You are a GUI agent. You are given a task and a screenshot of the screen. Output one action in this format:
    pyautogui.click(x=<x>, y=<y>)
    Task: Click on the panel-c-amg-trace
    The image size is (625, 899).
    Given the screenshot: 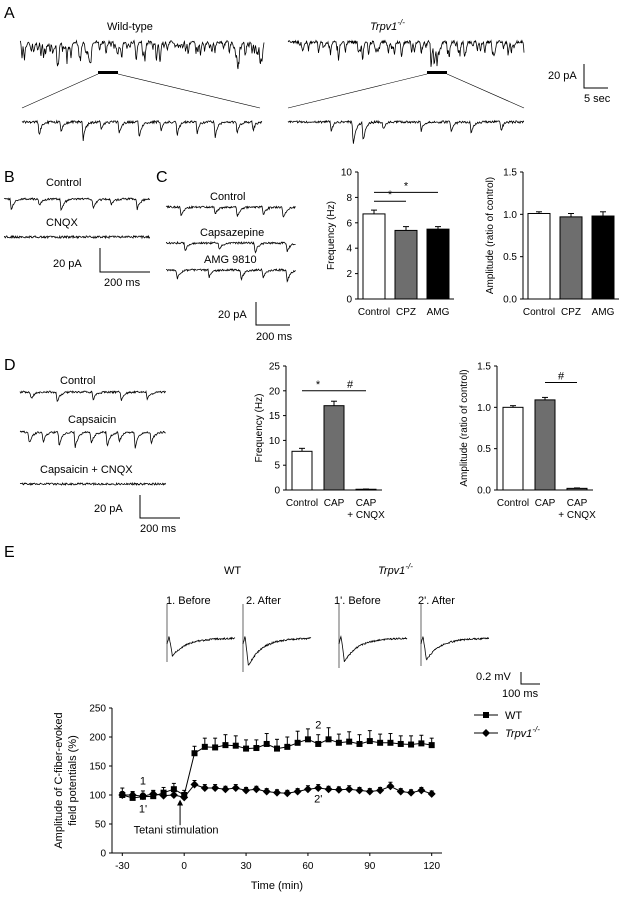 What is the action you would take?
    pyautogui.click(x=231, y=275)
    